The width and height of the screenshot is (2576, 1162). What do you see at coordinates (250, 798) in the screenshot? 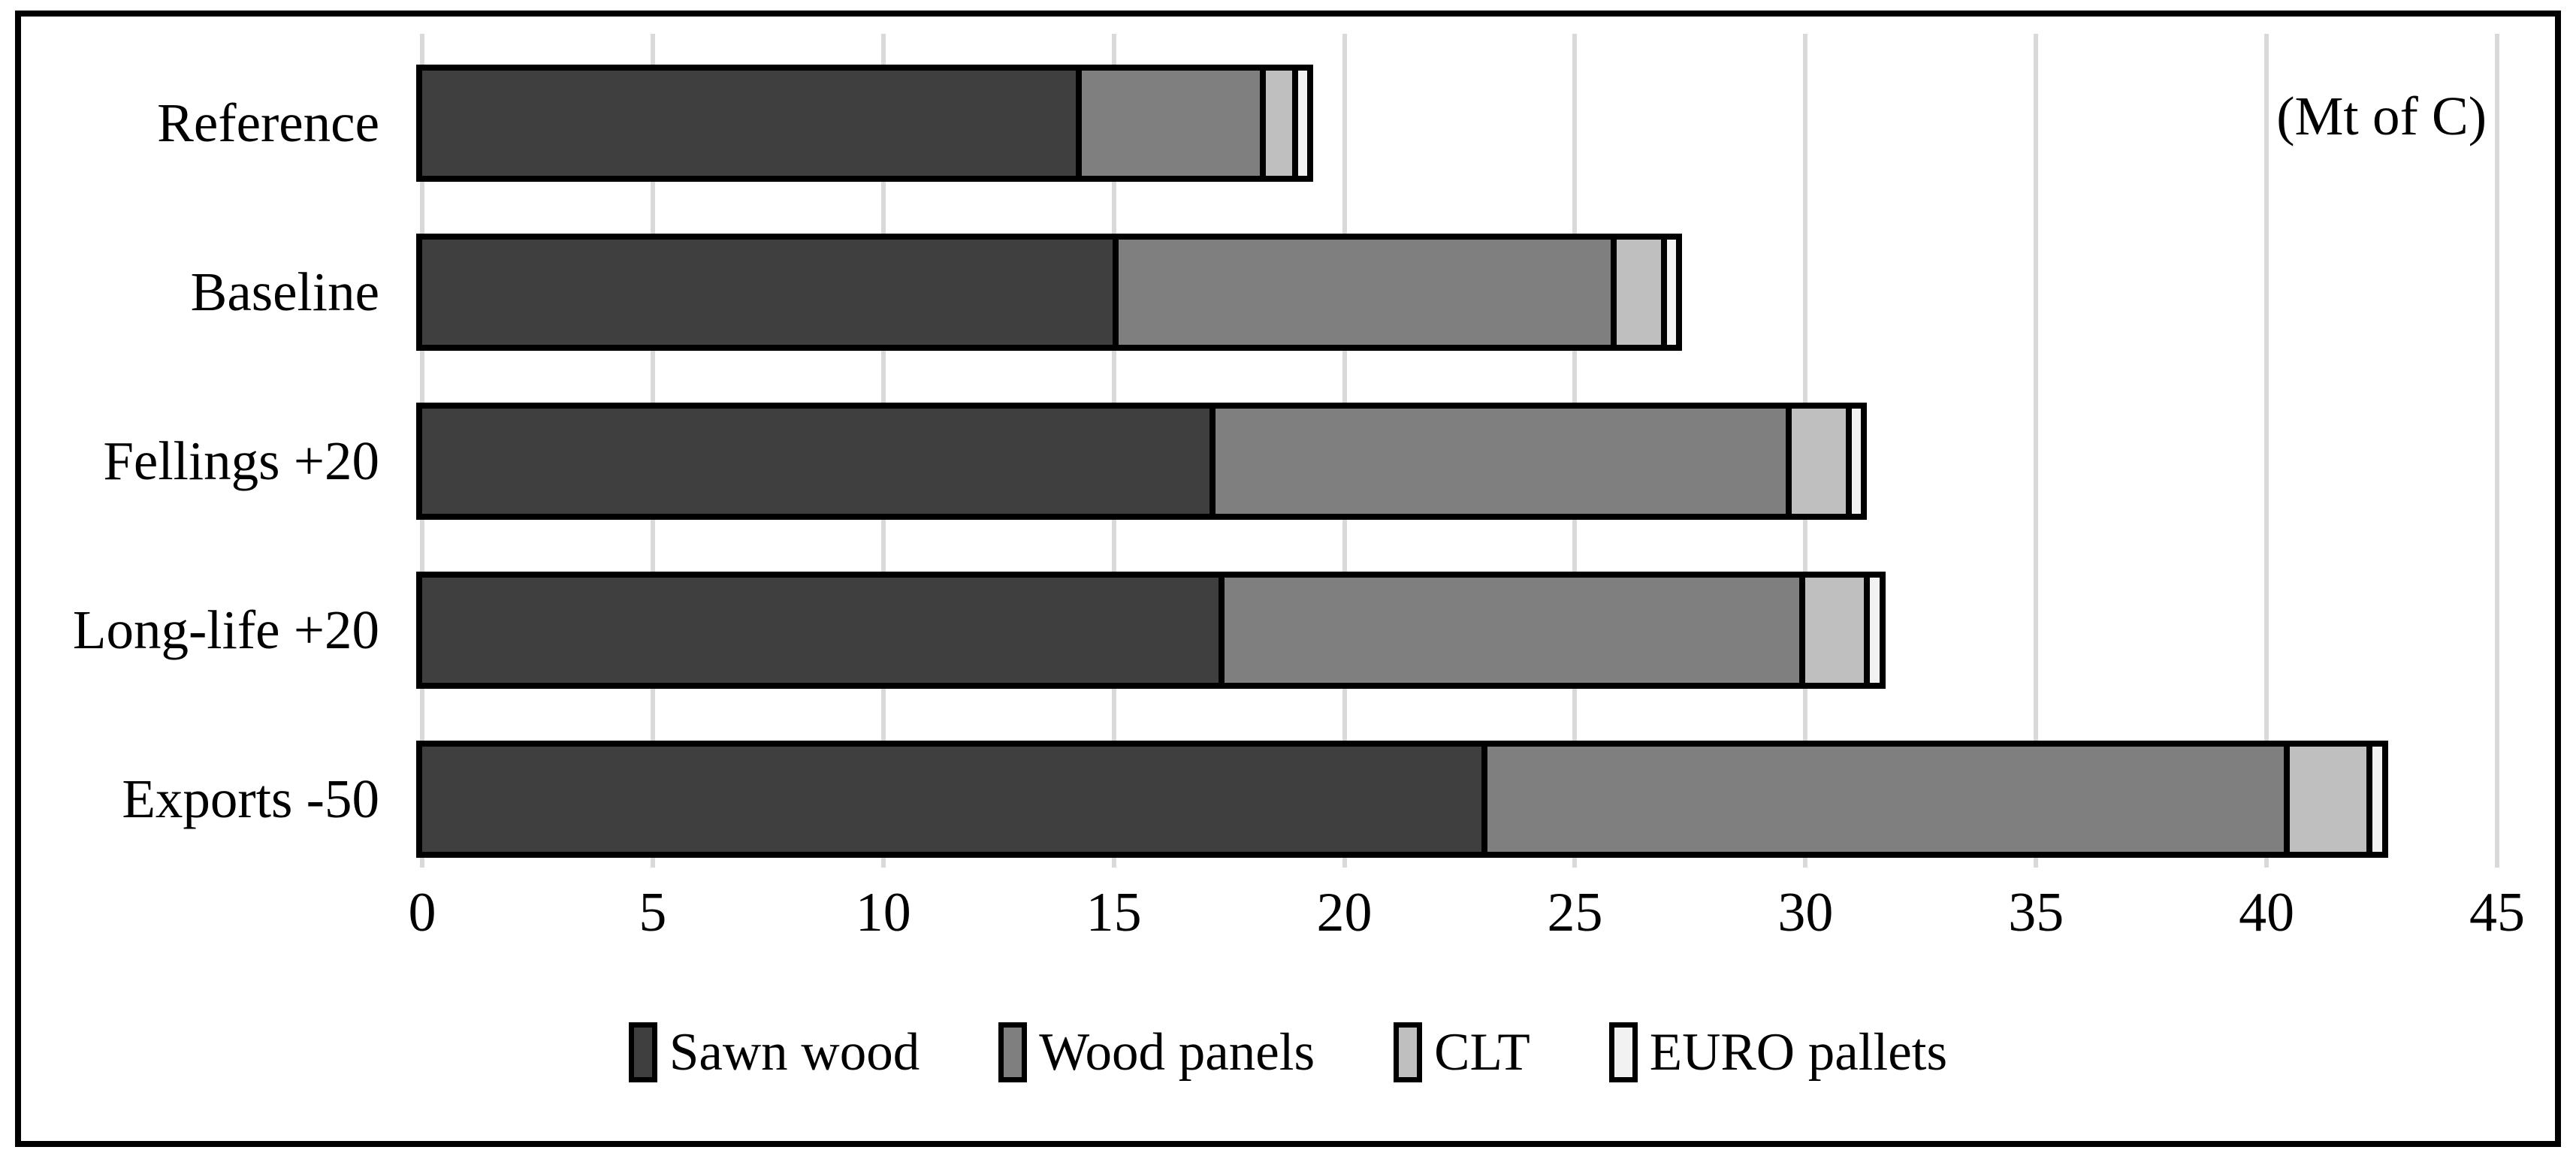
I see `category-label: Exports -50` at bounding box center [250, 798].